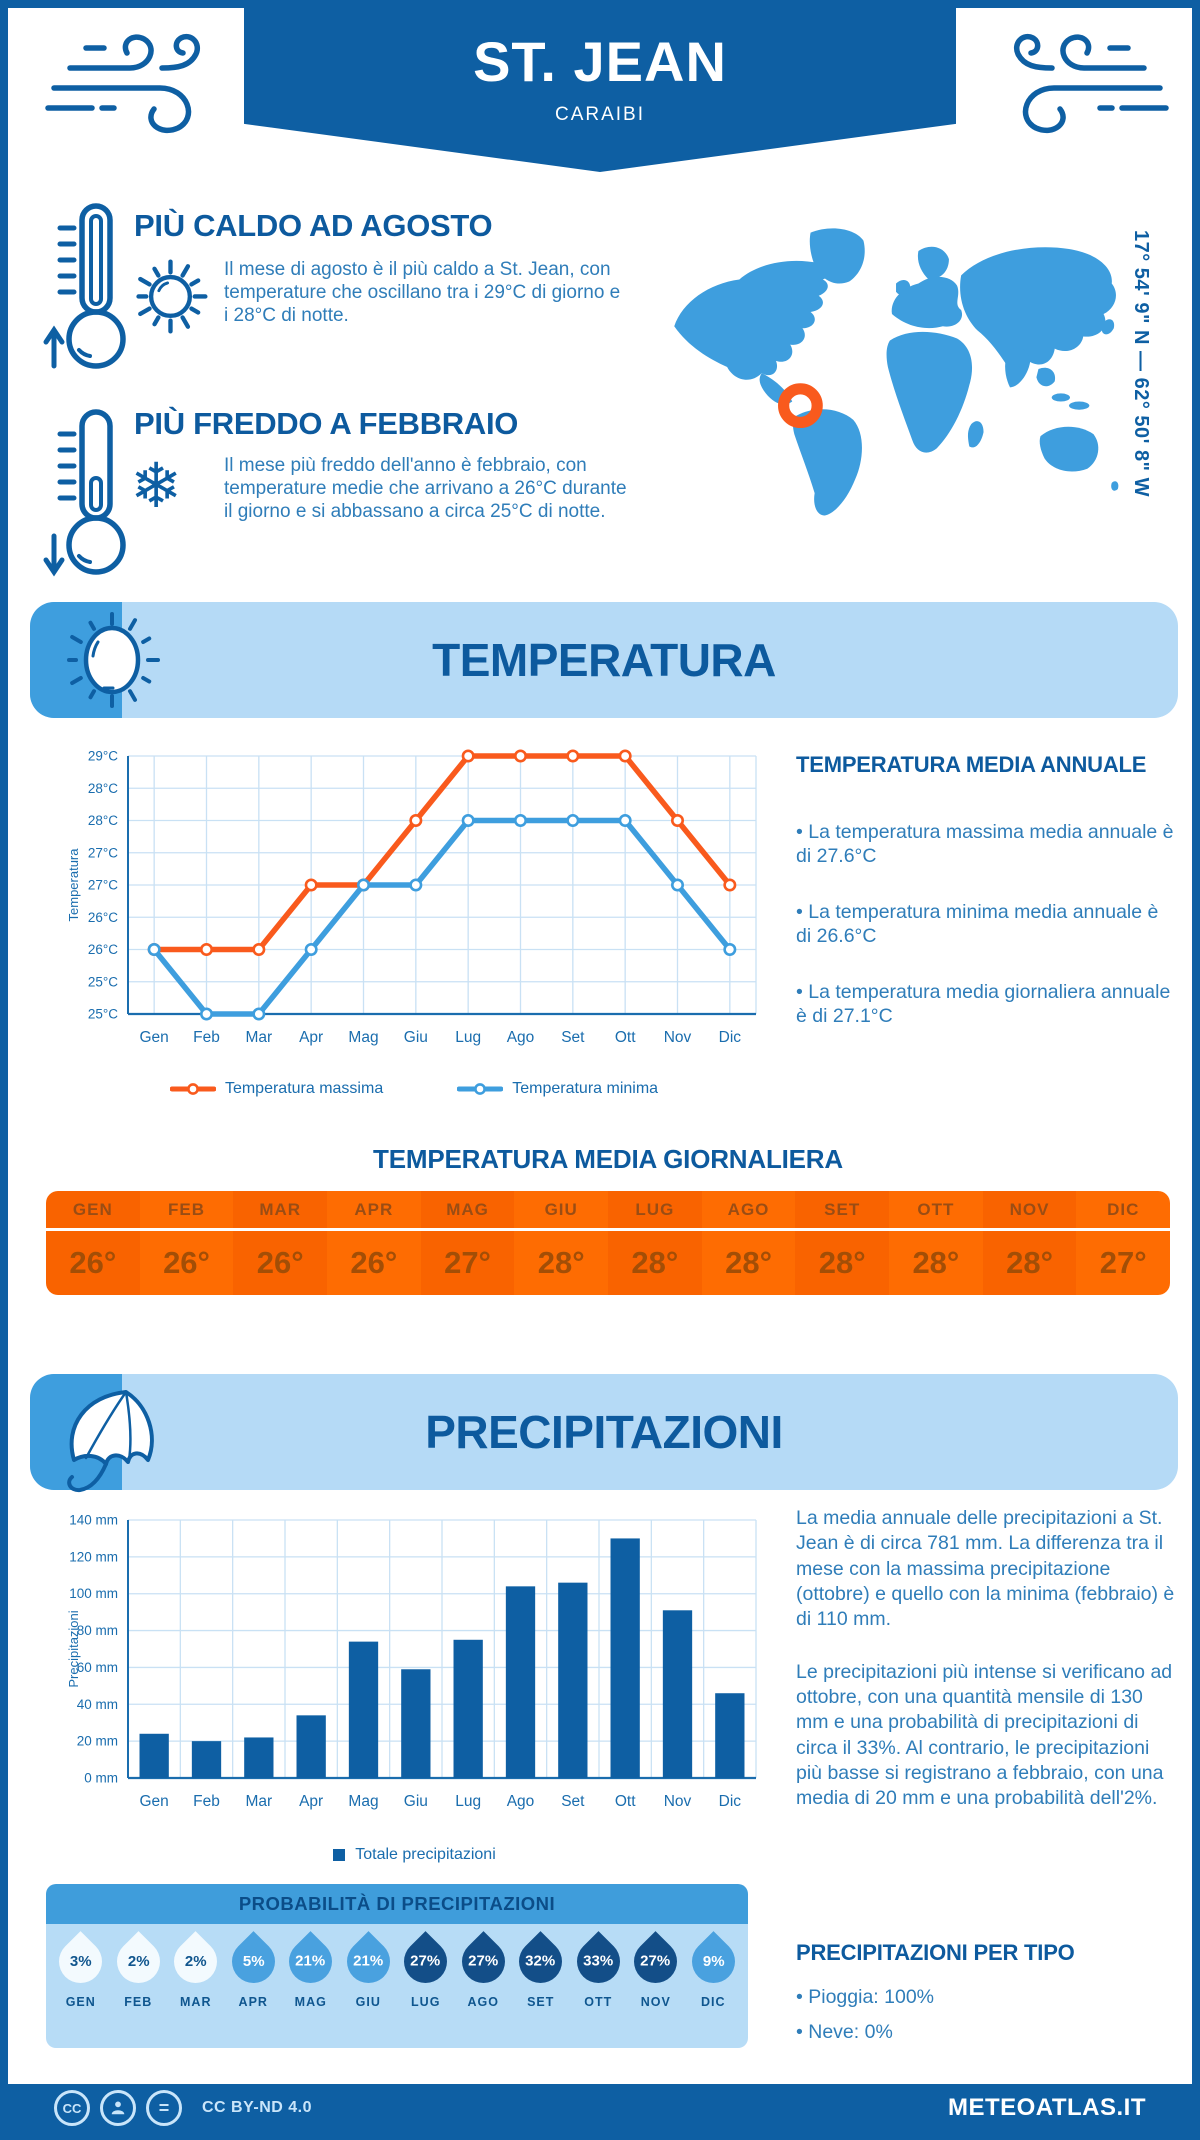  I want to click on x-tick-label: Giu, so click(416, 1037).